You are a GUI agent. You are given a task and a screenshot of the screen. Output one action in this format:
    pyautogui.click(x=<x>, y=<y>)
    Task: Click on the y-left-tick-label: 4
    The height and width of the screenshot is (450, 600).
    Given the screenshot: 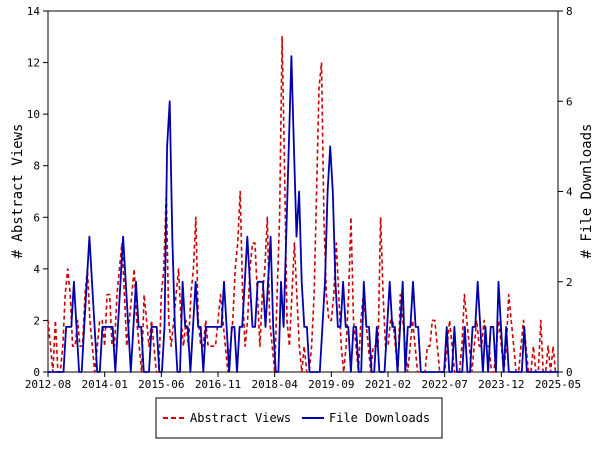 What is the action you would take?
    pyautogui.click(x=36, y=269)
    